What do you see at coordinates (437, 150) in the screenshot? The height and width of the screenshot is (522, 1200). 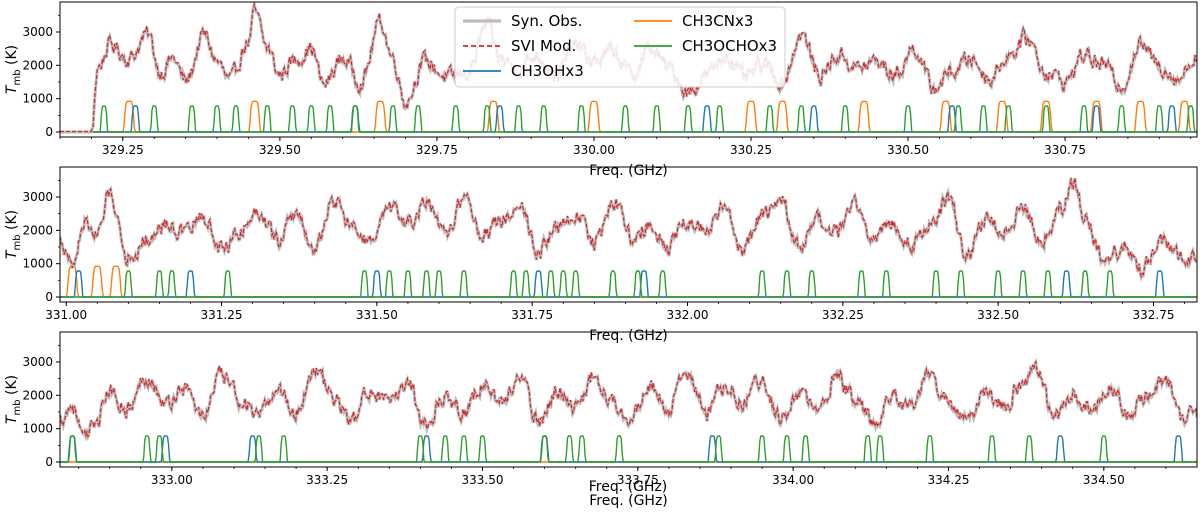 I see `x-tick-label: 329.75` at bounding box center [437, 150].